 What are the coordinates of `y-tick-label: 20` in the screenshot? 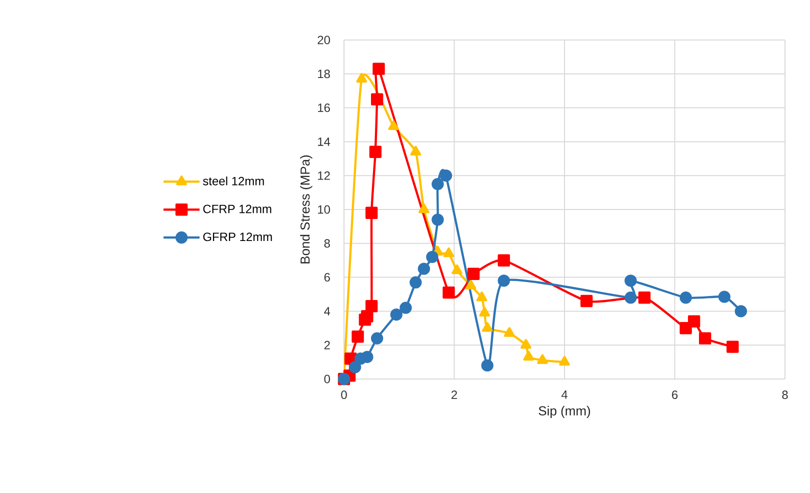 It's located at (324, 40).